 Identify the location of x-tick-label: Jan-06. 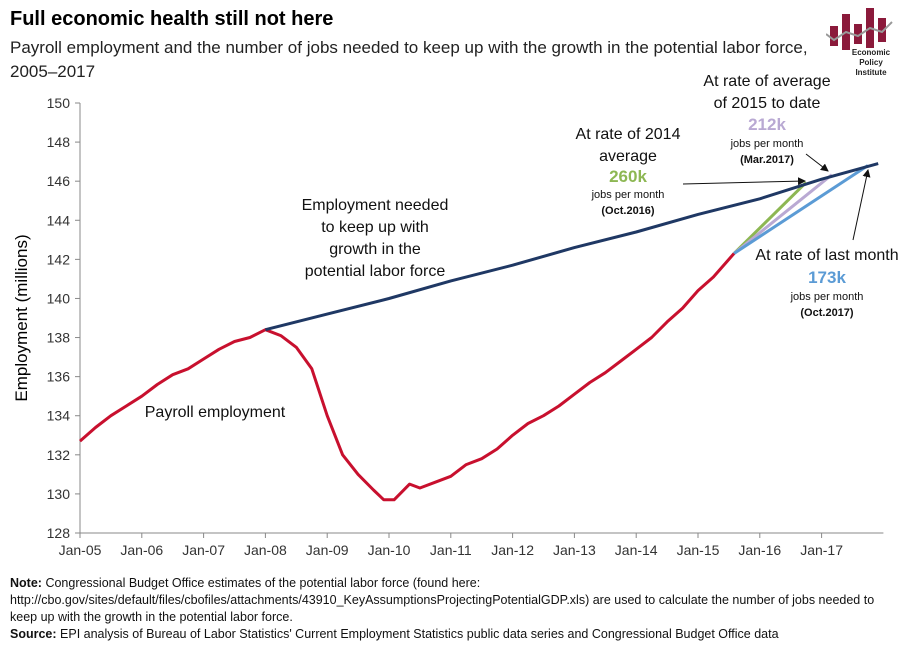
(141, 550).